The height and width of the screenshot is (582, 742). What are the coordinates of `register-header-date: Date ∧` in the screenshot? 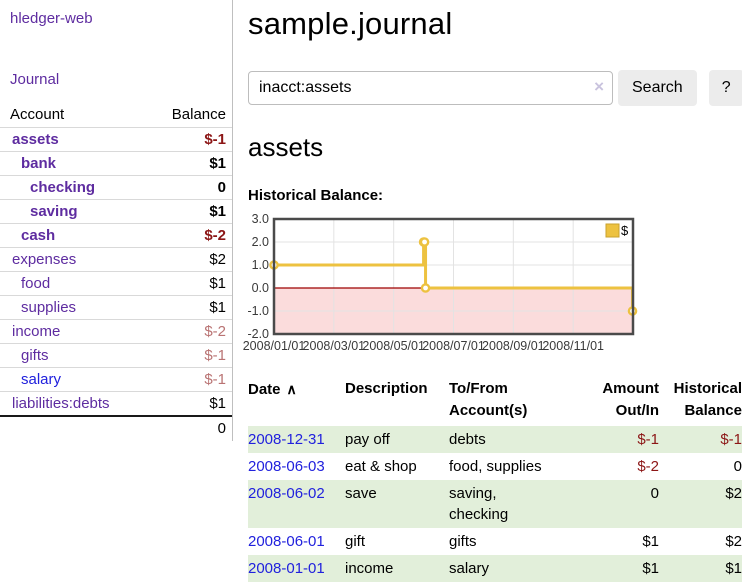 It's located at (272, 389).